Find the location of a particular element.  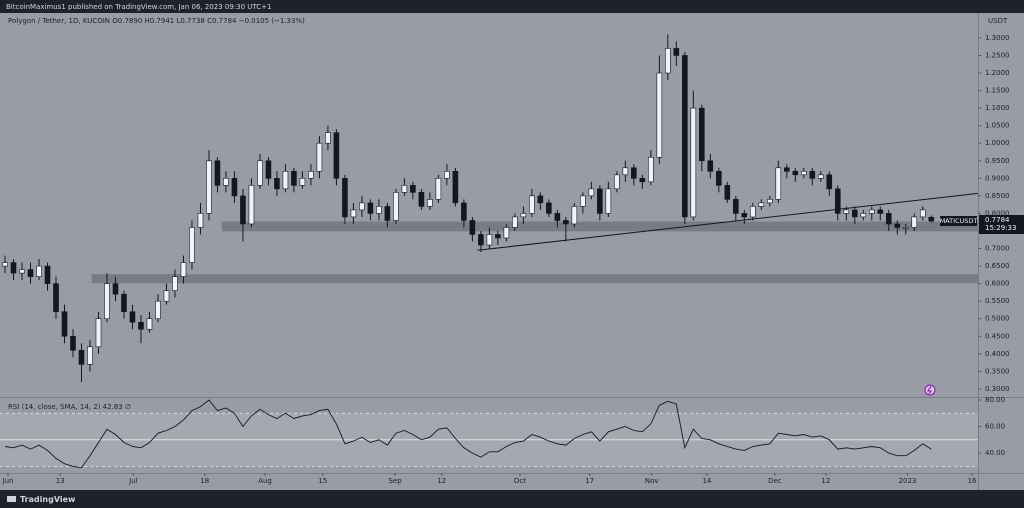

y-tick-label: 0.6000 is located at coordinates (997, 284).